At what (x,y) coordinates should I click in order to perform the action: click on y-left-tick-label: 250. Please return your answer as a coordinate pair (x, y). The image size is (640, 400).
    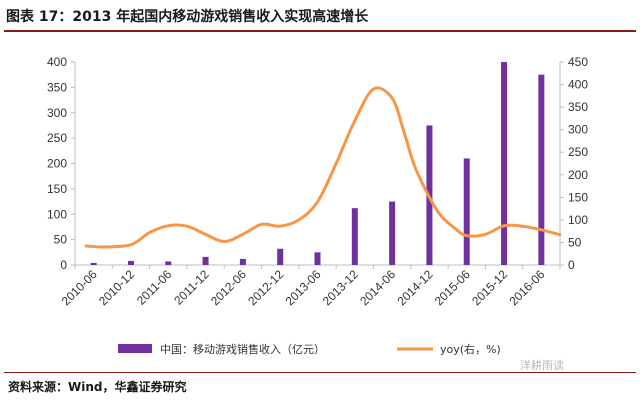
    Looking at the image, I should click on (57, 138).